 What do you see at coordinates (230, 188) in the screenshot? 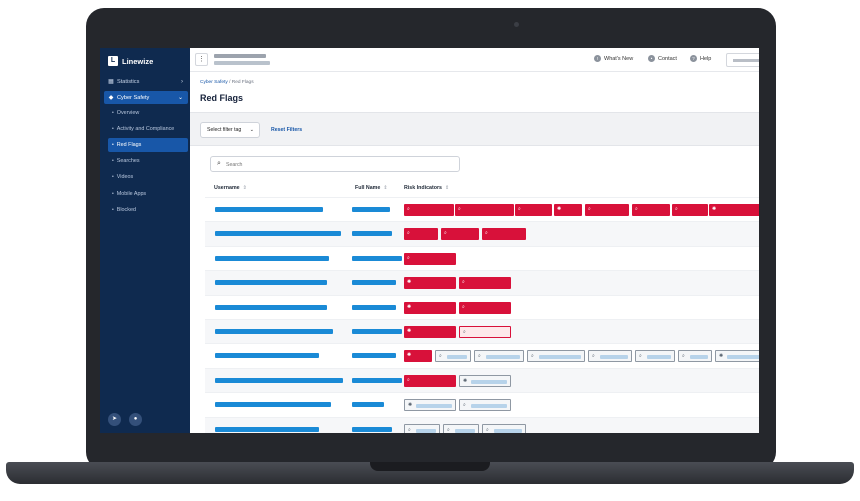
I see `column-header-username: Username ⇕` at bounding box center [230, 188].